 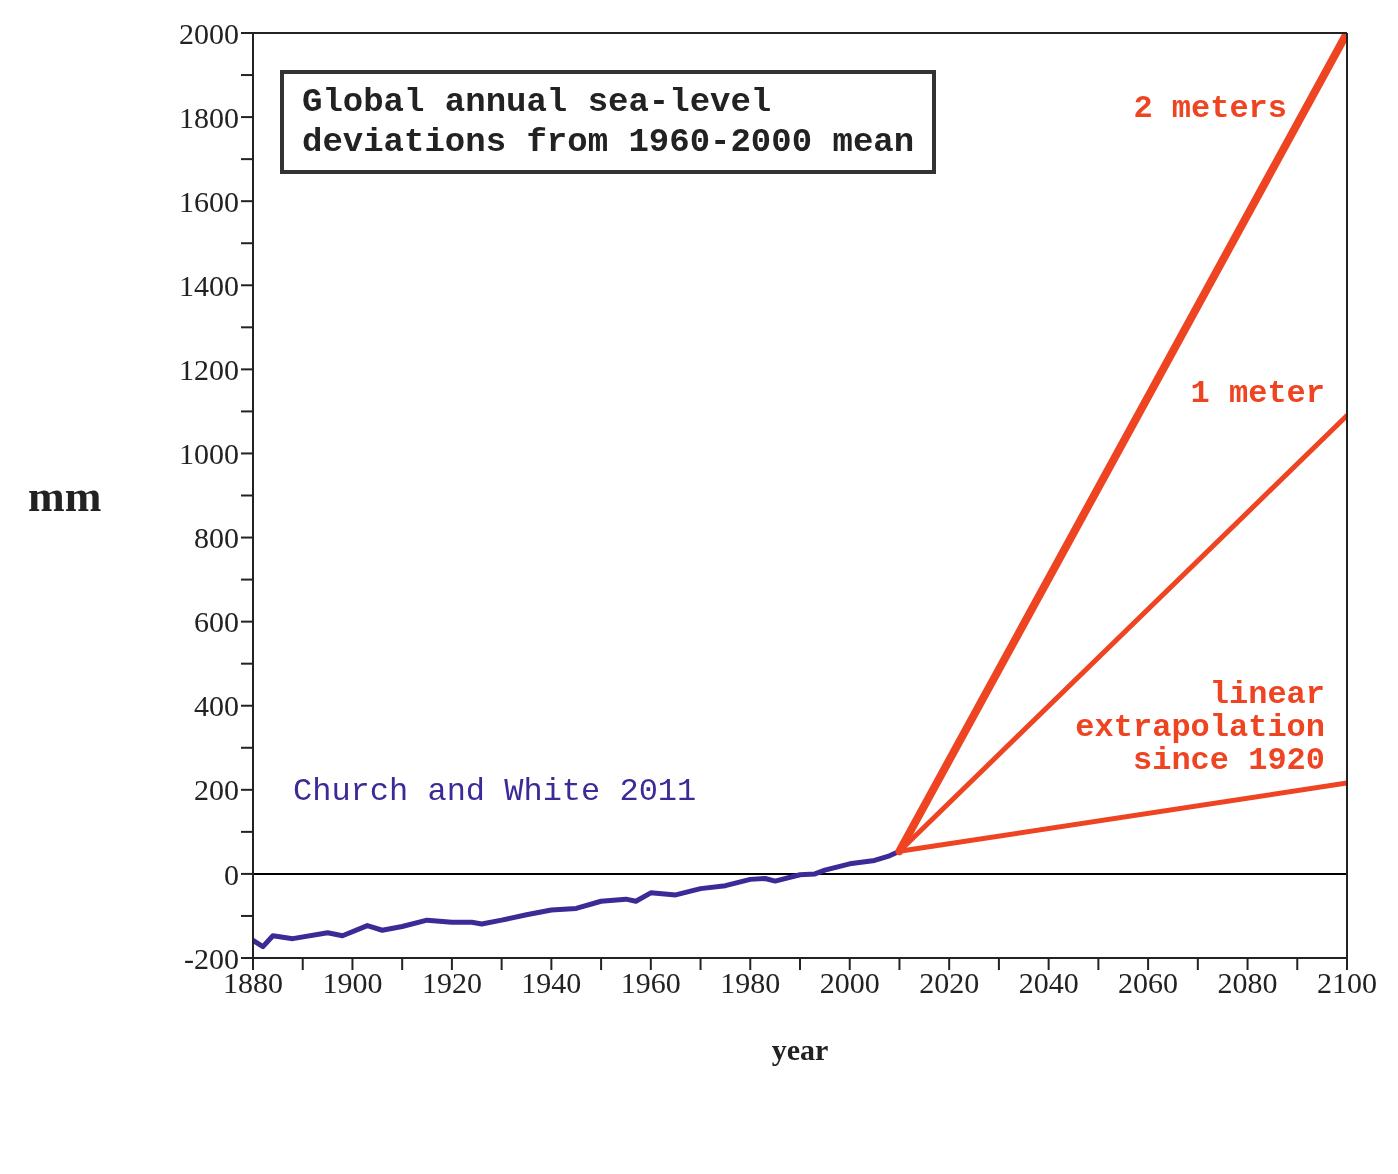 I want to click on x-tick-label: 1960, so click(x=650, y=983).